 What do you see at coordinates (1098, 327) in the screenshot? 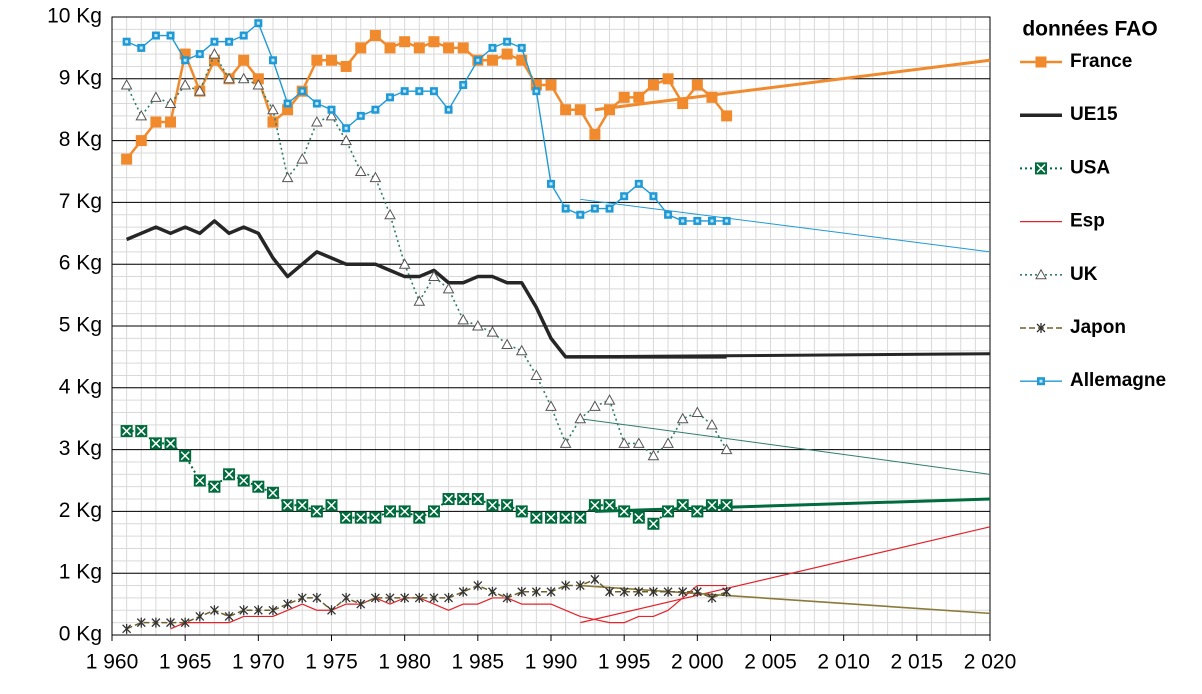
I see `legend-label: Japon` at bounding box center [1098, 327].